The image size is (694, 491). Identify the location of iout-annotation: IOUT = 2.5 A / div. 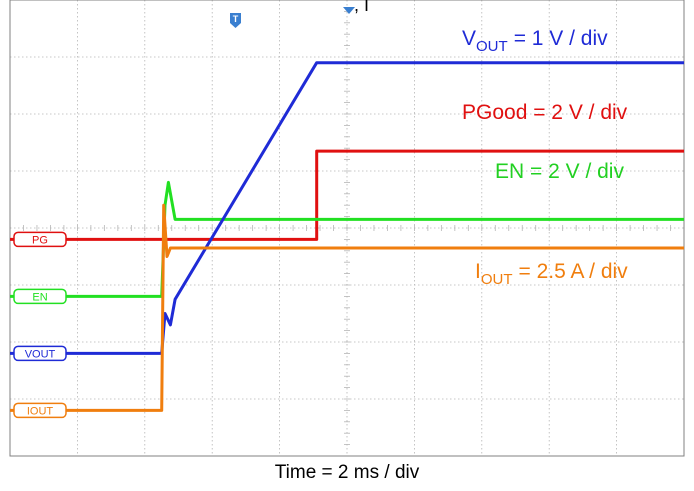
(551, 274).